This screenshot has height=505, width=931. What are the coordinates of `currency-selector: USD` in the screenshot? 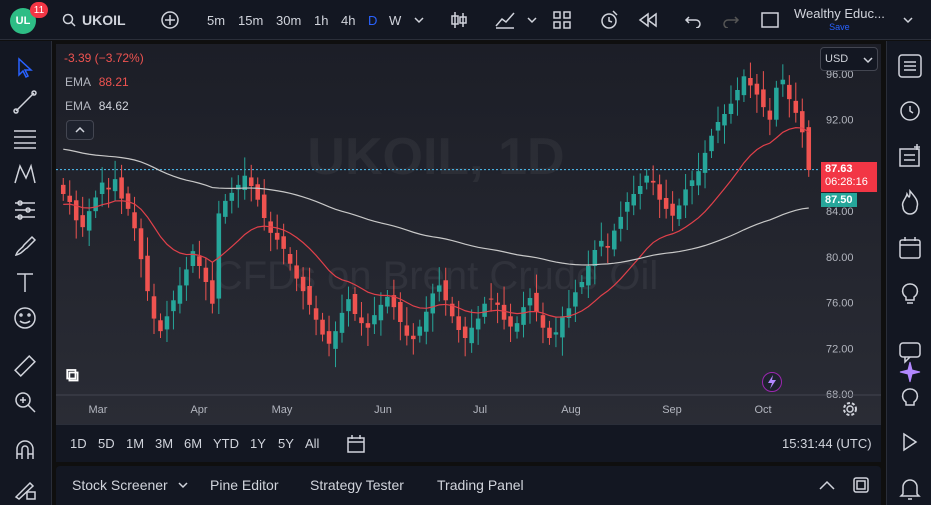 It's located at (849, 59).